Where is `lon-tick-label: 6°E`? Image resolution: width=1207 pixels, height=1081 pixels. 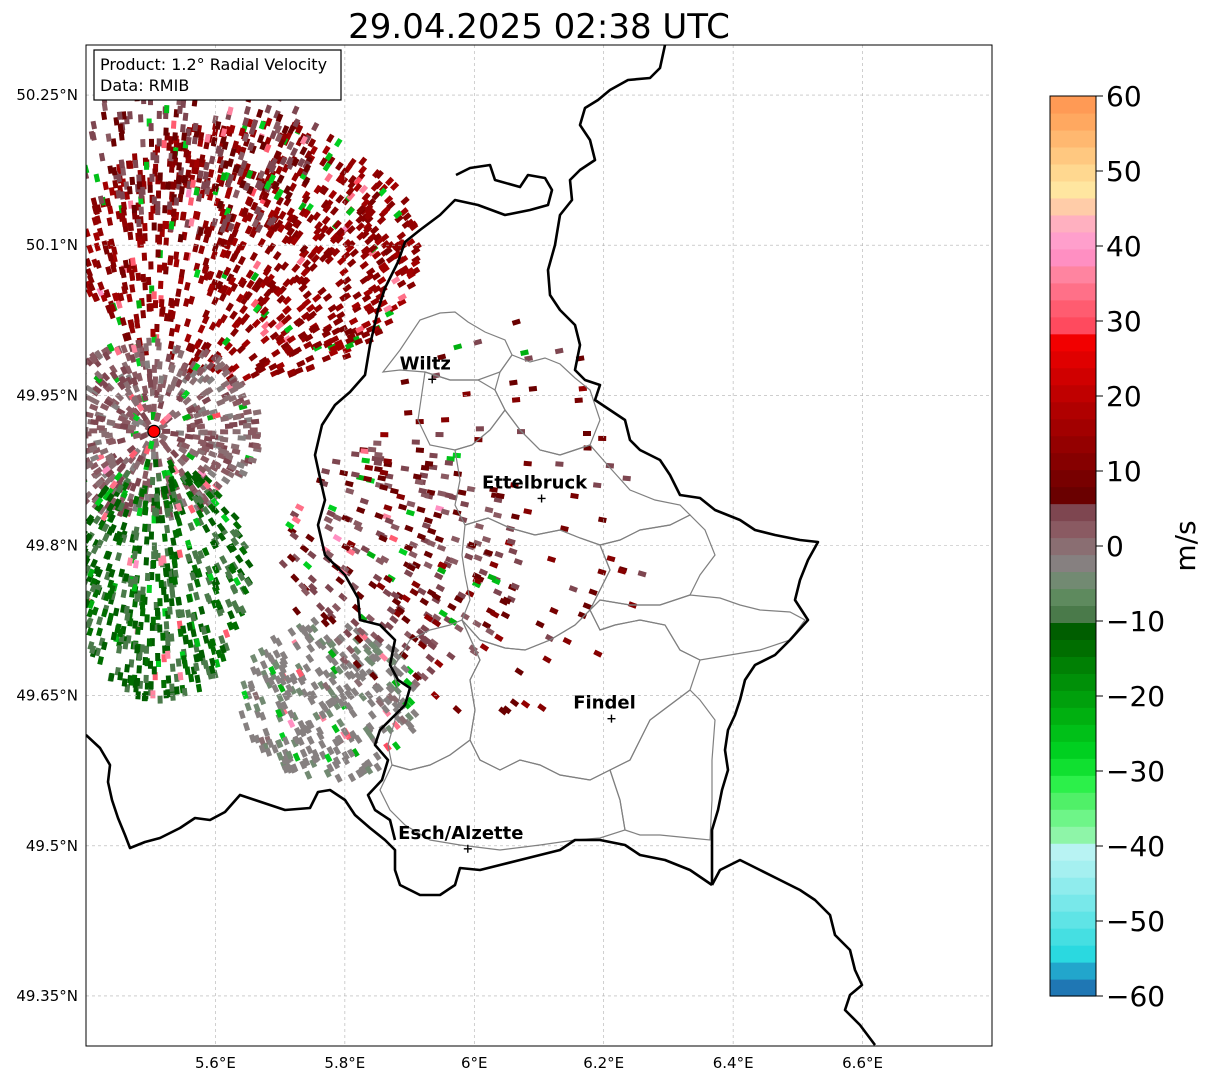
lon-tick-label: 6°E is located at coordinates (474, 1063).